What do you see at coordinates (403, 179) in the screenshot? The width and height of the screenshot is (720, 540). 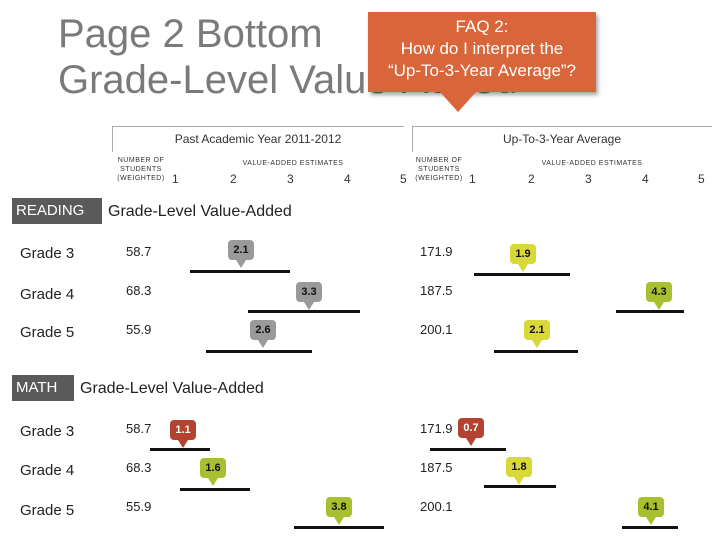 I see `left-scale-5: 5` at bounding box center [403, 179].